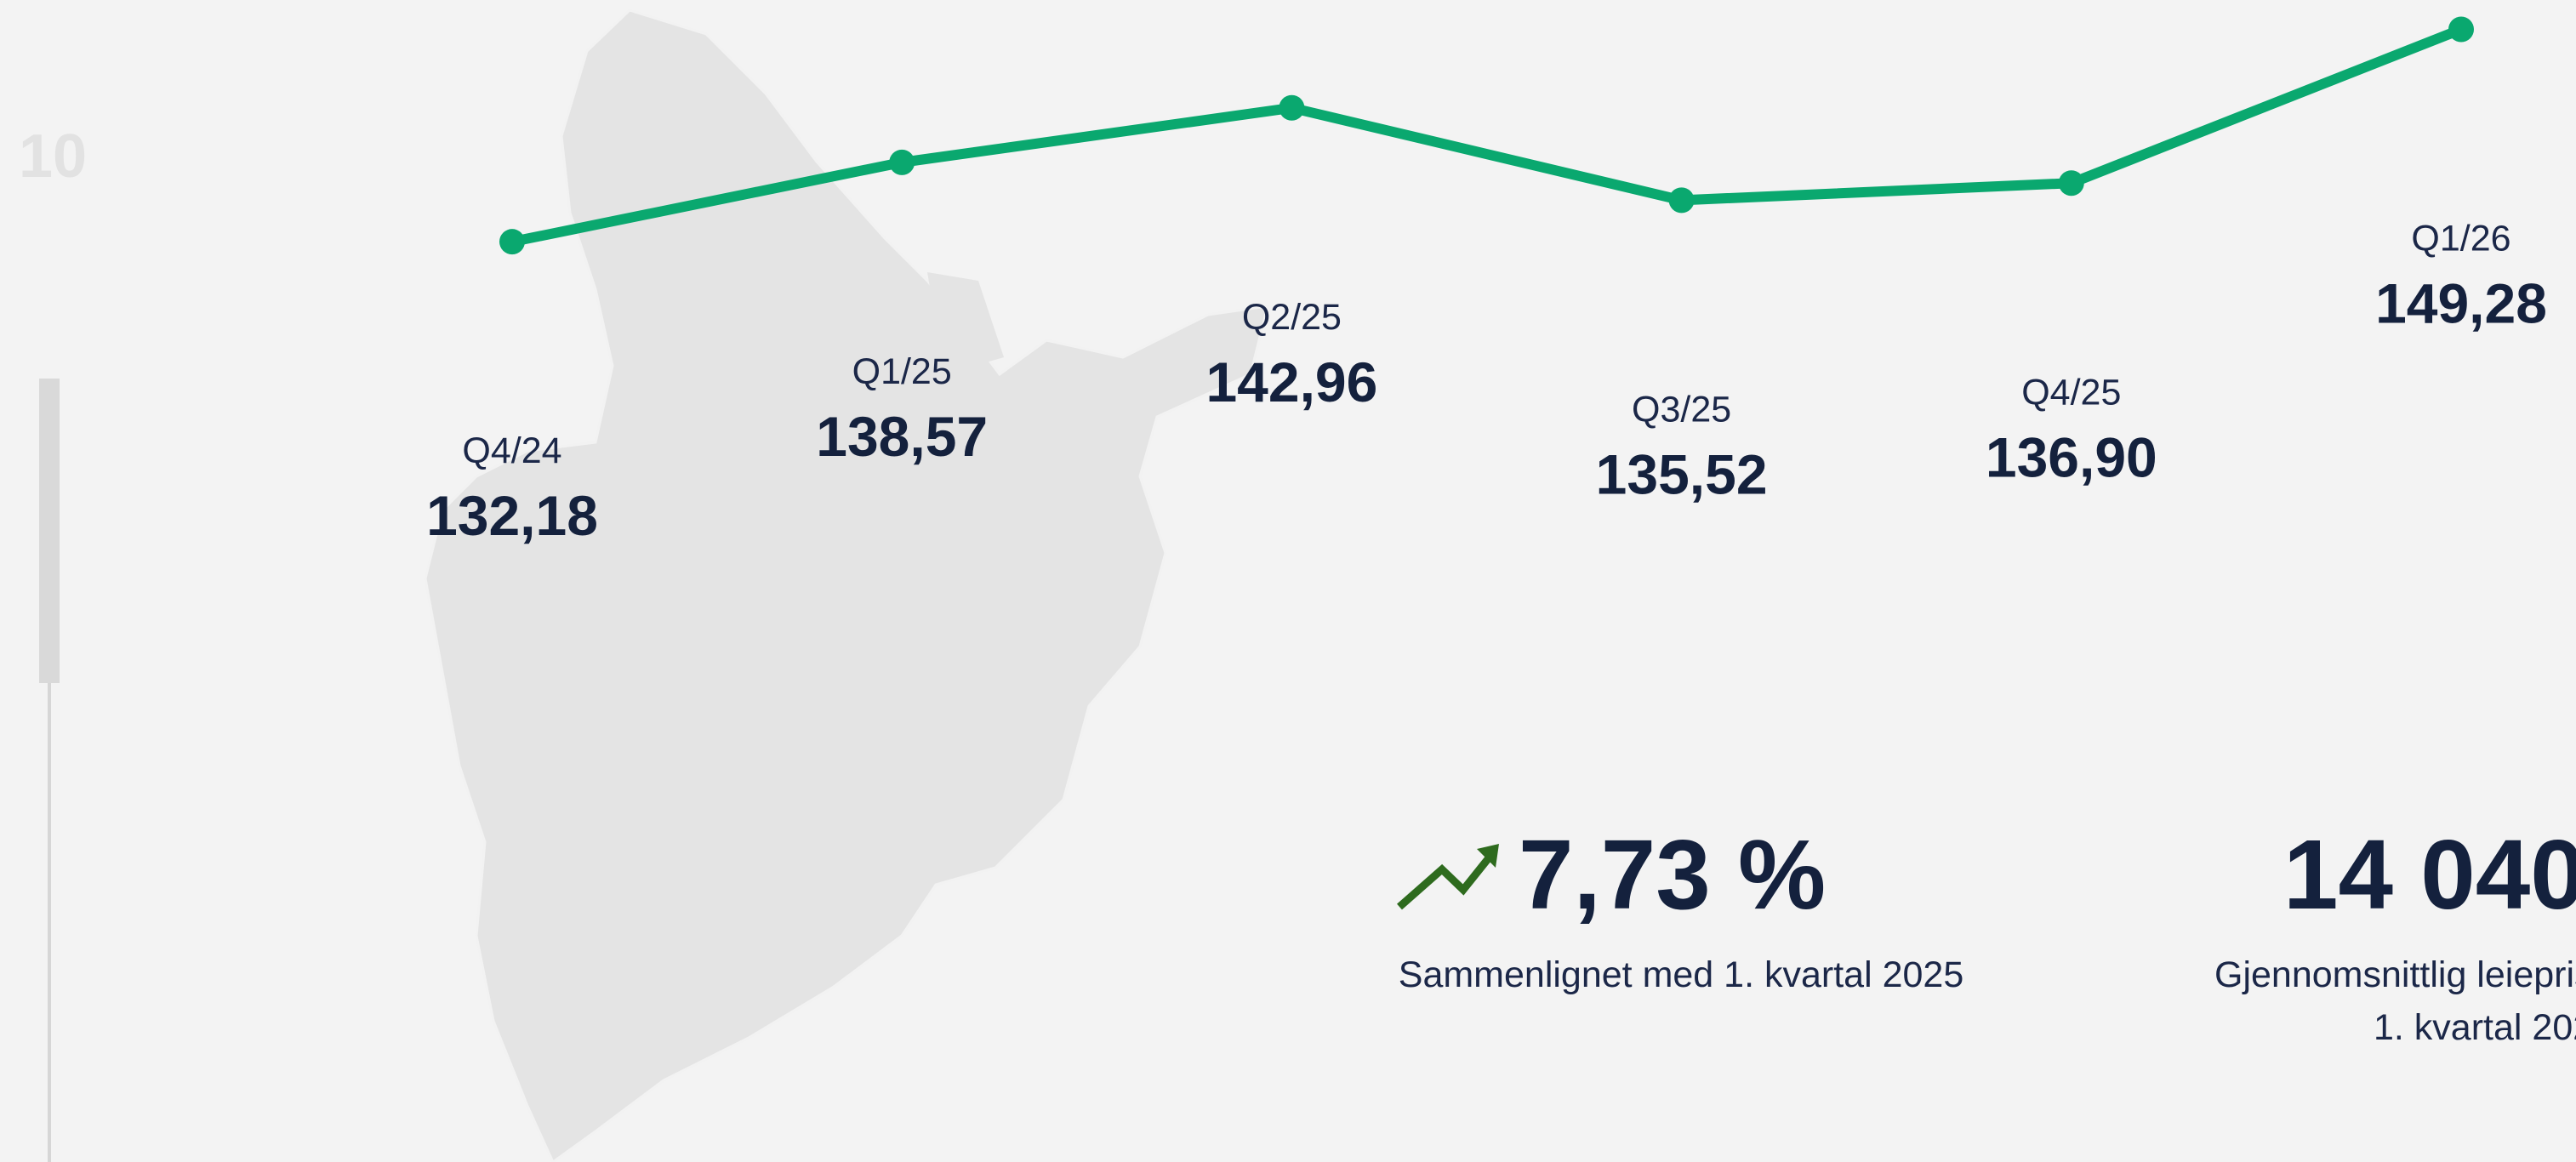 Image resolution: width=2576 pixels, height=1162 pixels. I want to click on page-number: 10, so click(53, 156).